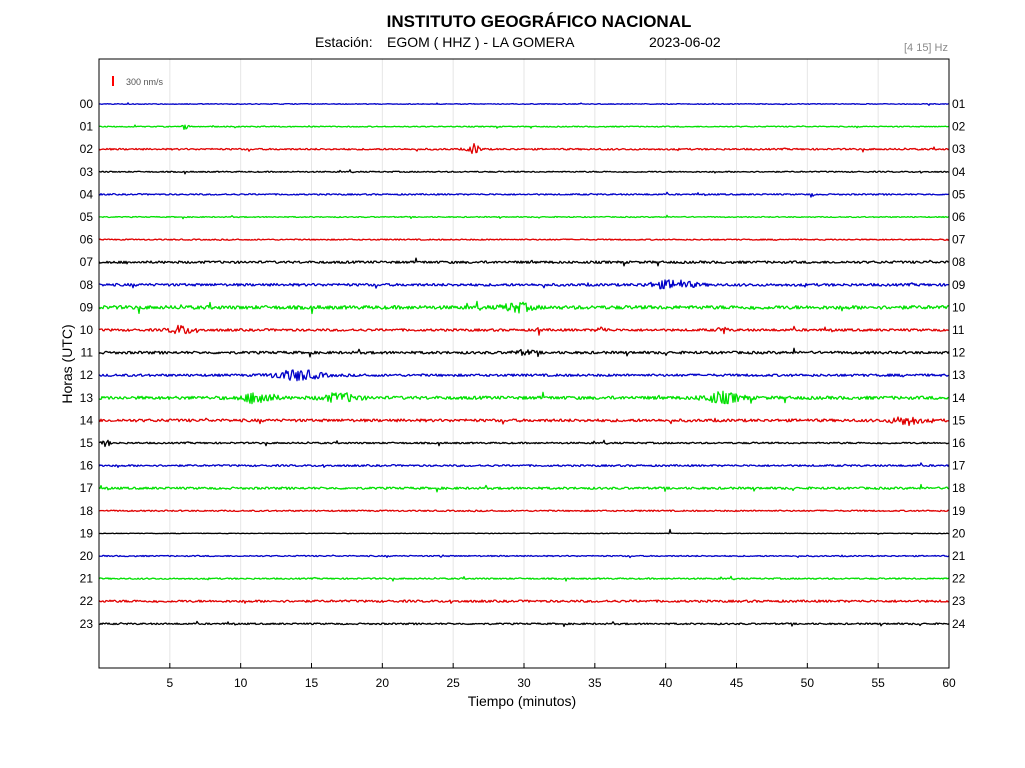 The height and width of the screenshot is (768, 1025). Describe the element at coordinates (959, 353) in the screenshot. I see `hour-label-right: 12` at that location.